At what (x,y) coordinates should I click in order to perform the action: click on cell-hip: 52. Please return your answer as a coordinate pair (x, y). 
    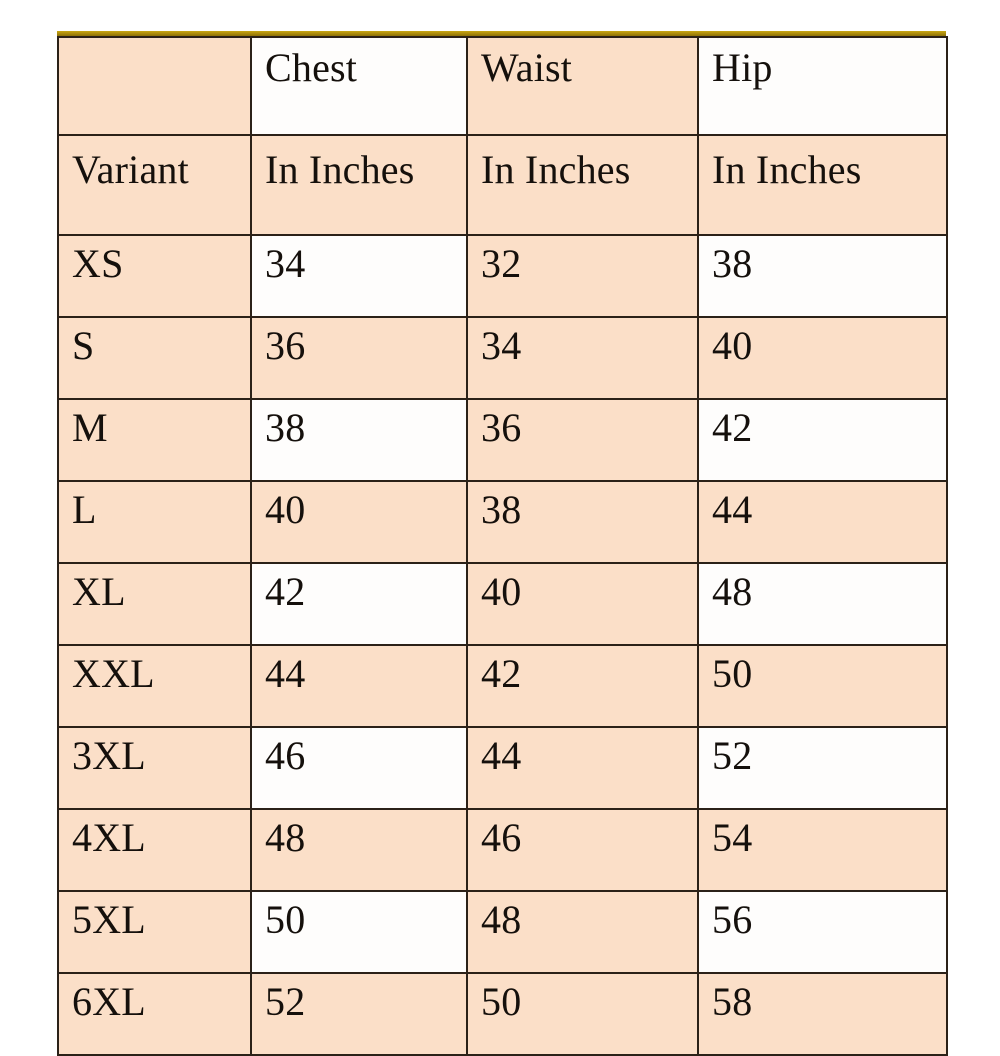
    Looking at the image, I should click on (822, 768).